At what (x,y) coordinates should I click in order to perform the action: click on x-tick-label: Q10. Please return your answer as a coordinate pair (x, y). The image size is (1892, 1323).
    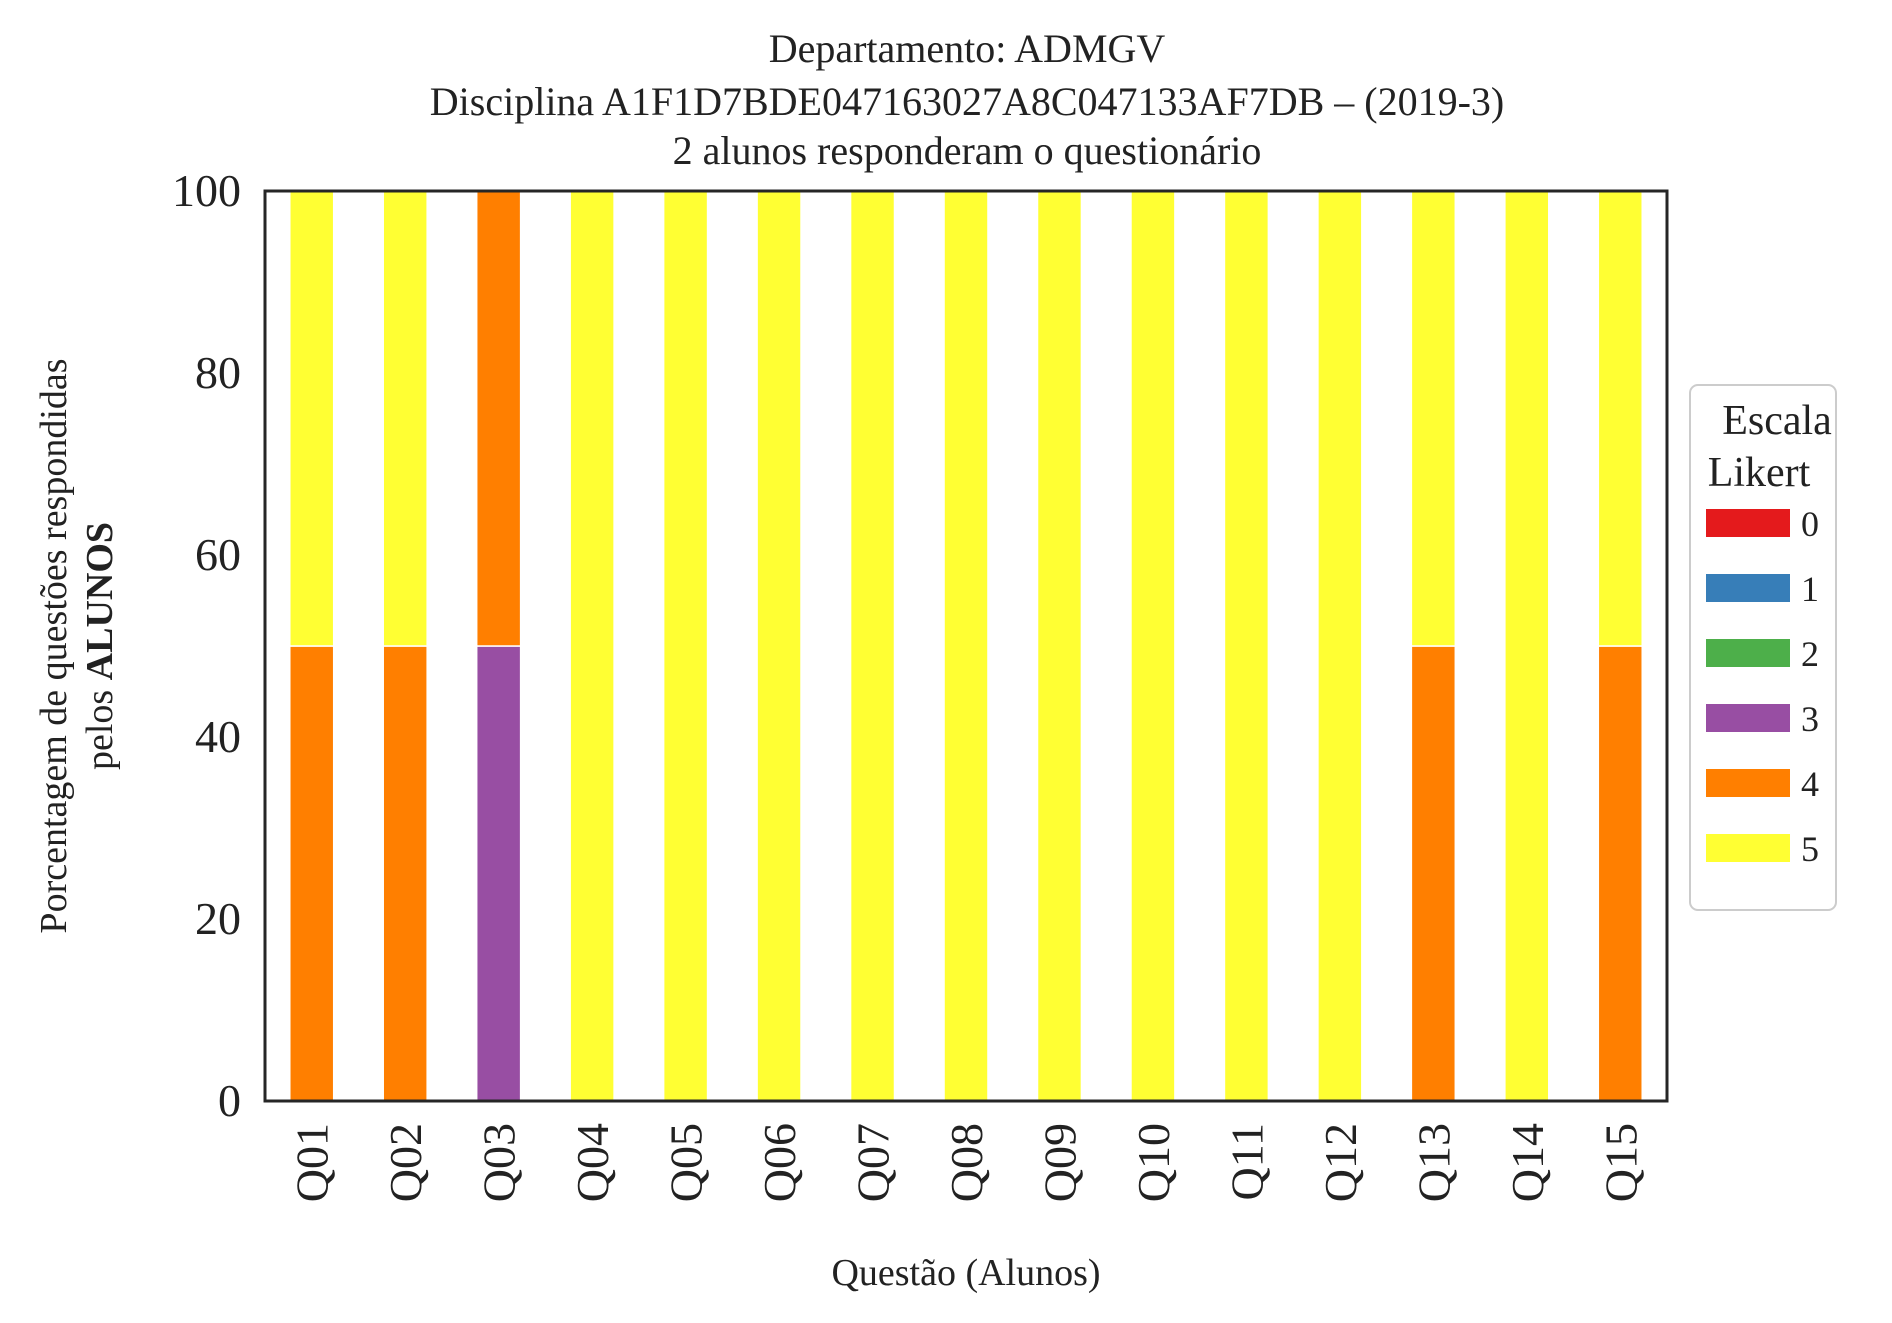
    Looking at the image, I should click on (1153, 1162).